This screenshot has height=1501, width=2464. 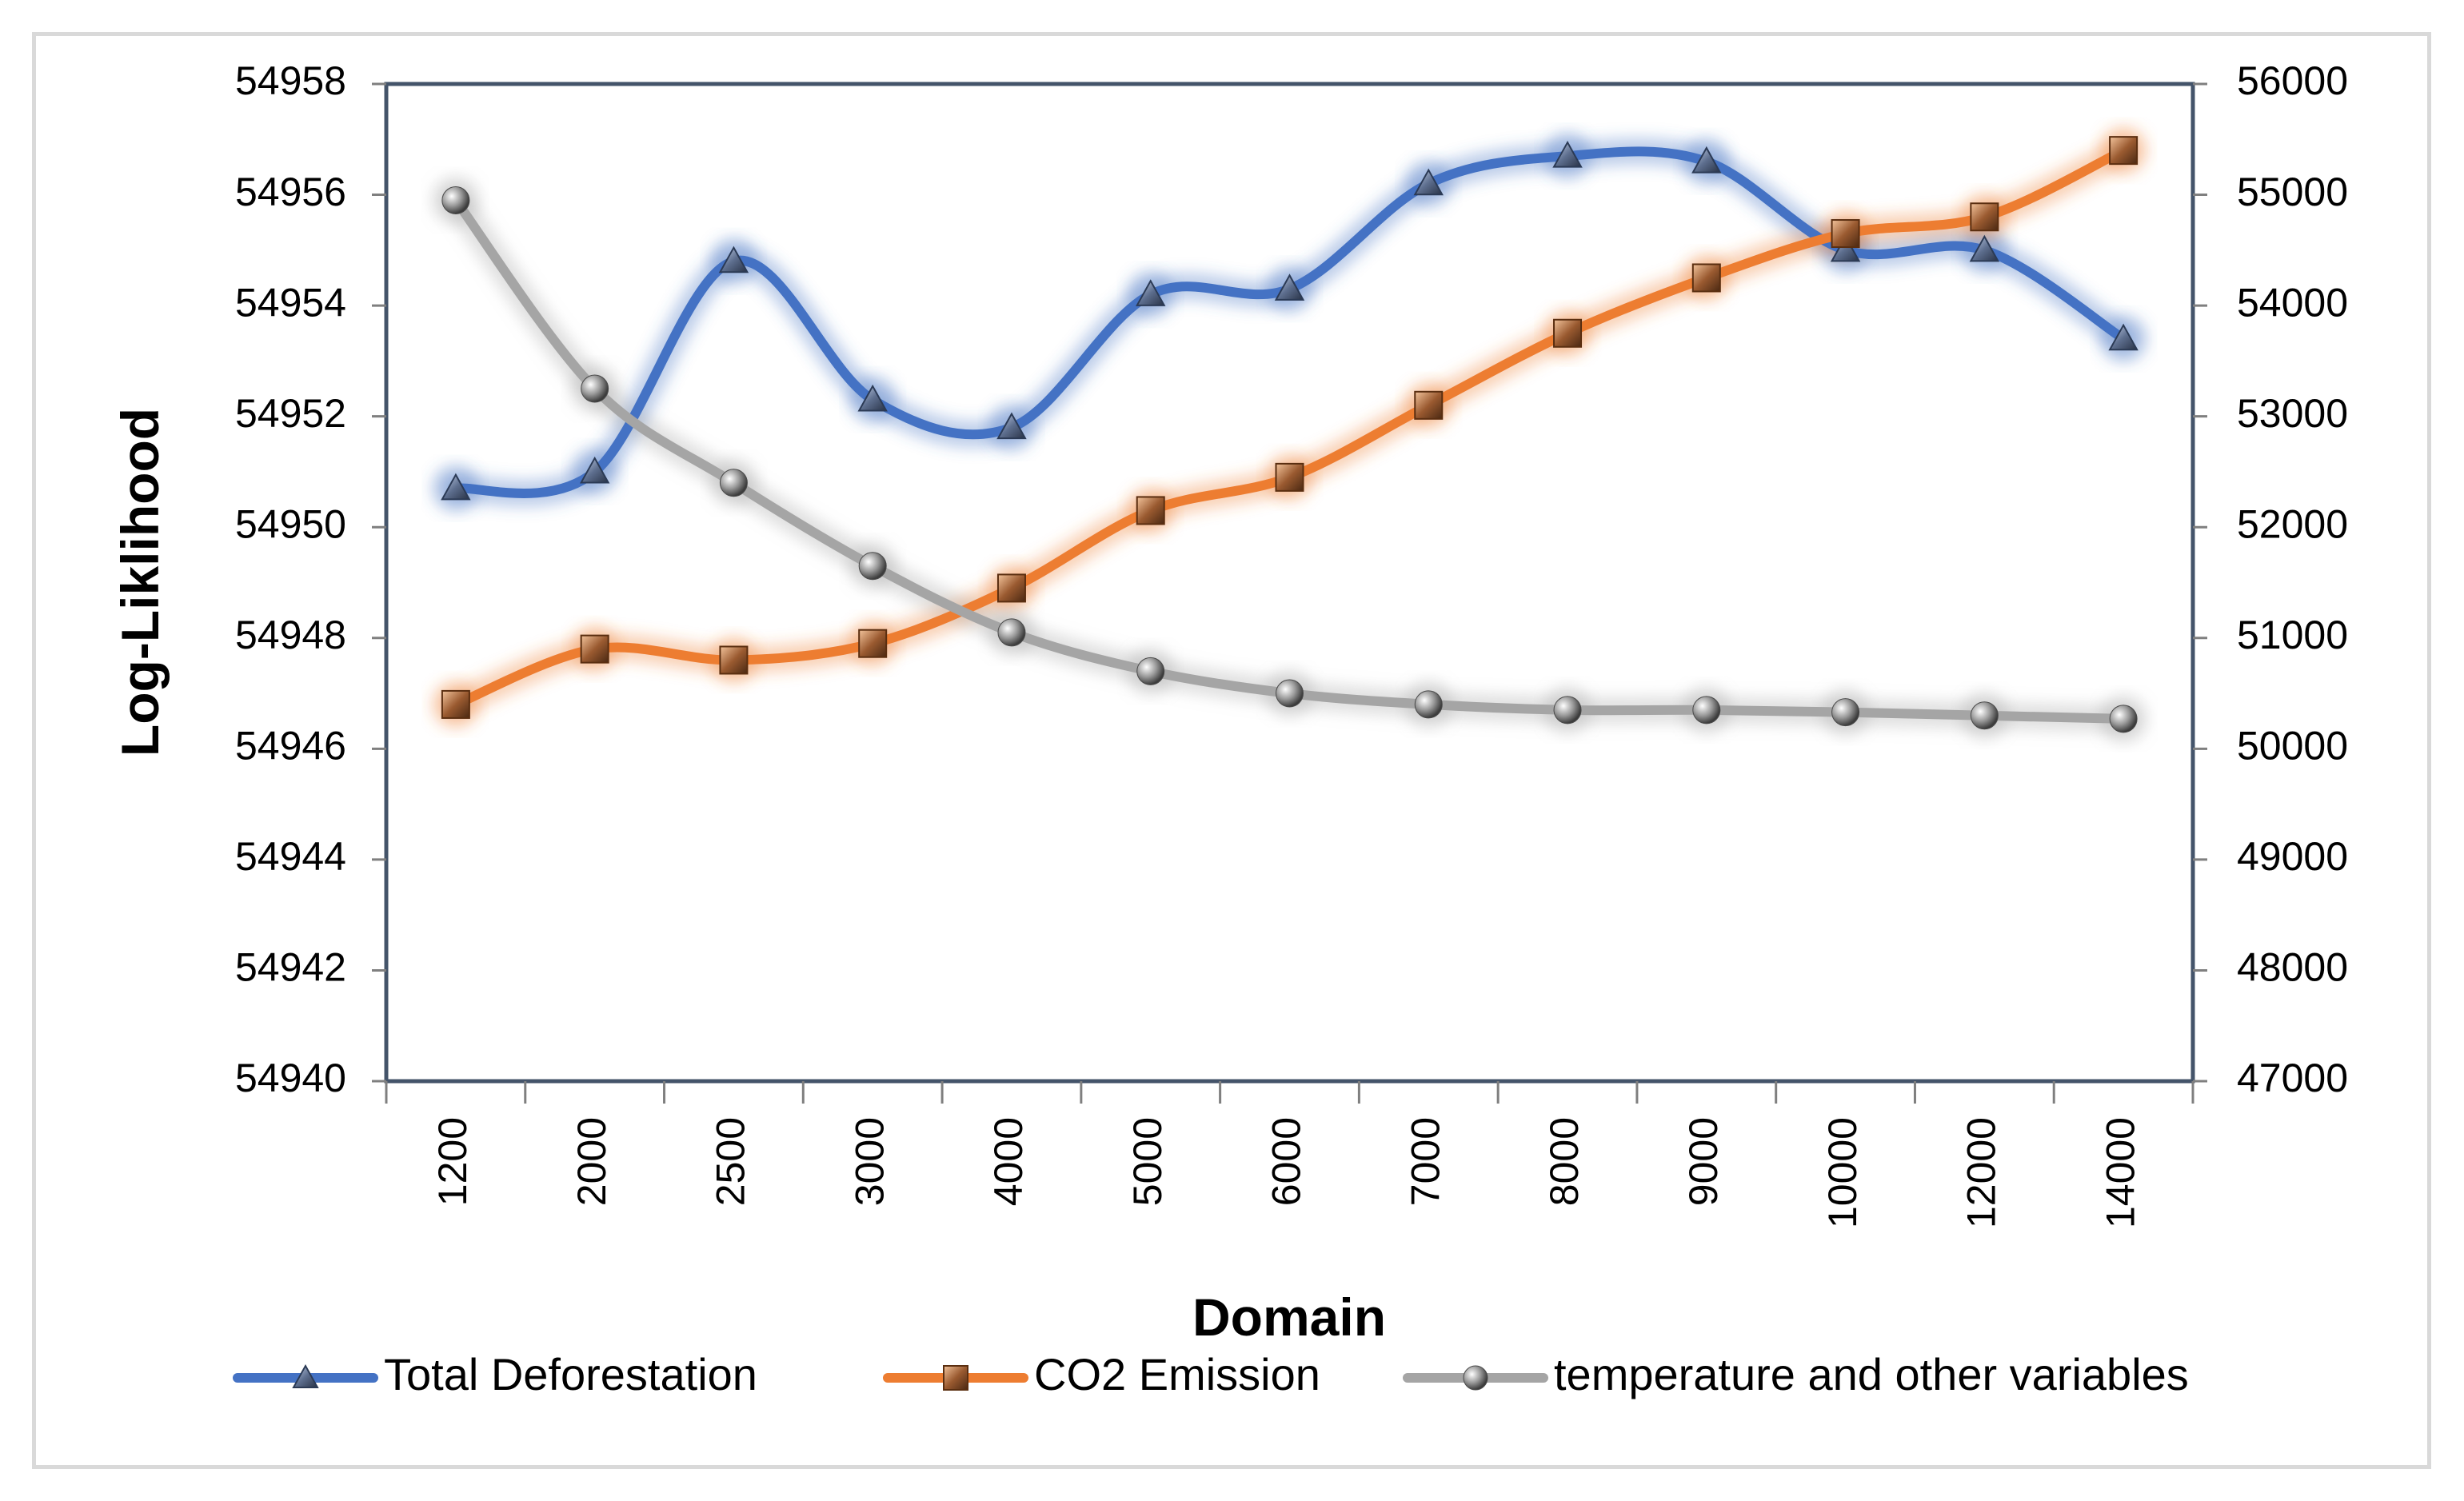 What do you see at coordinates (2292, 1078) in the screenshot?
I see `y-right-tick-label: 47000` at bounding box center [2292, 1078].